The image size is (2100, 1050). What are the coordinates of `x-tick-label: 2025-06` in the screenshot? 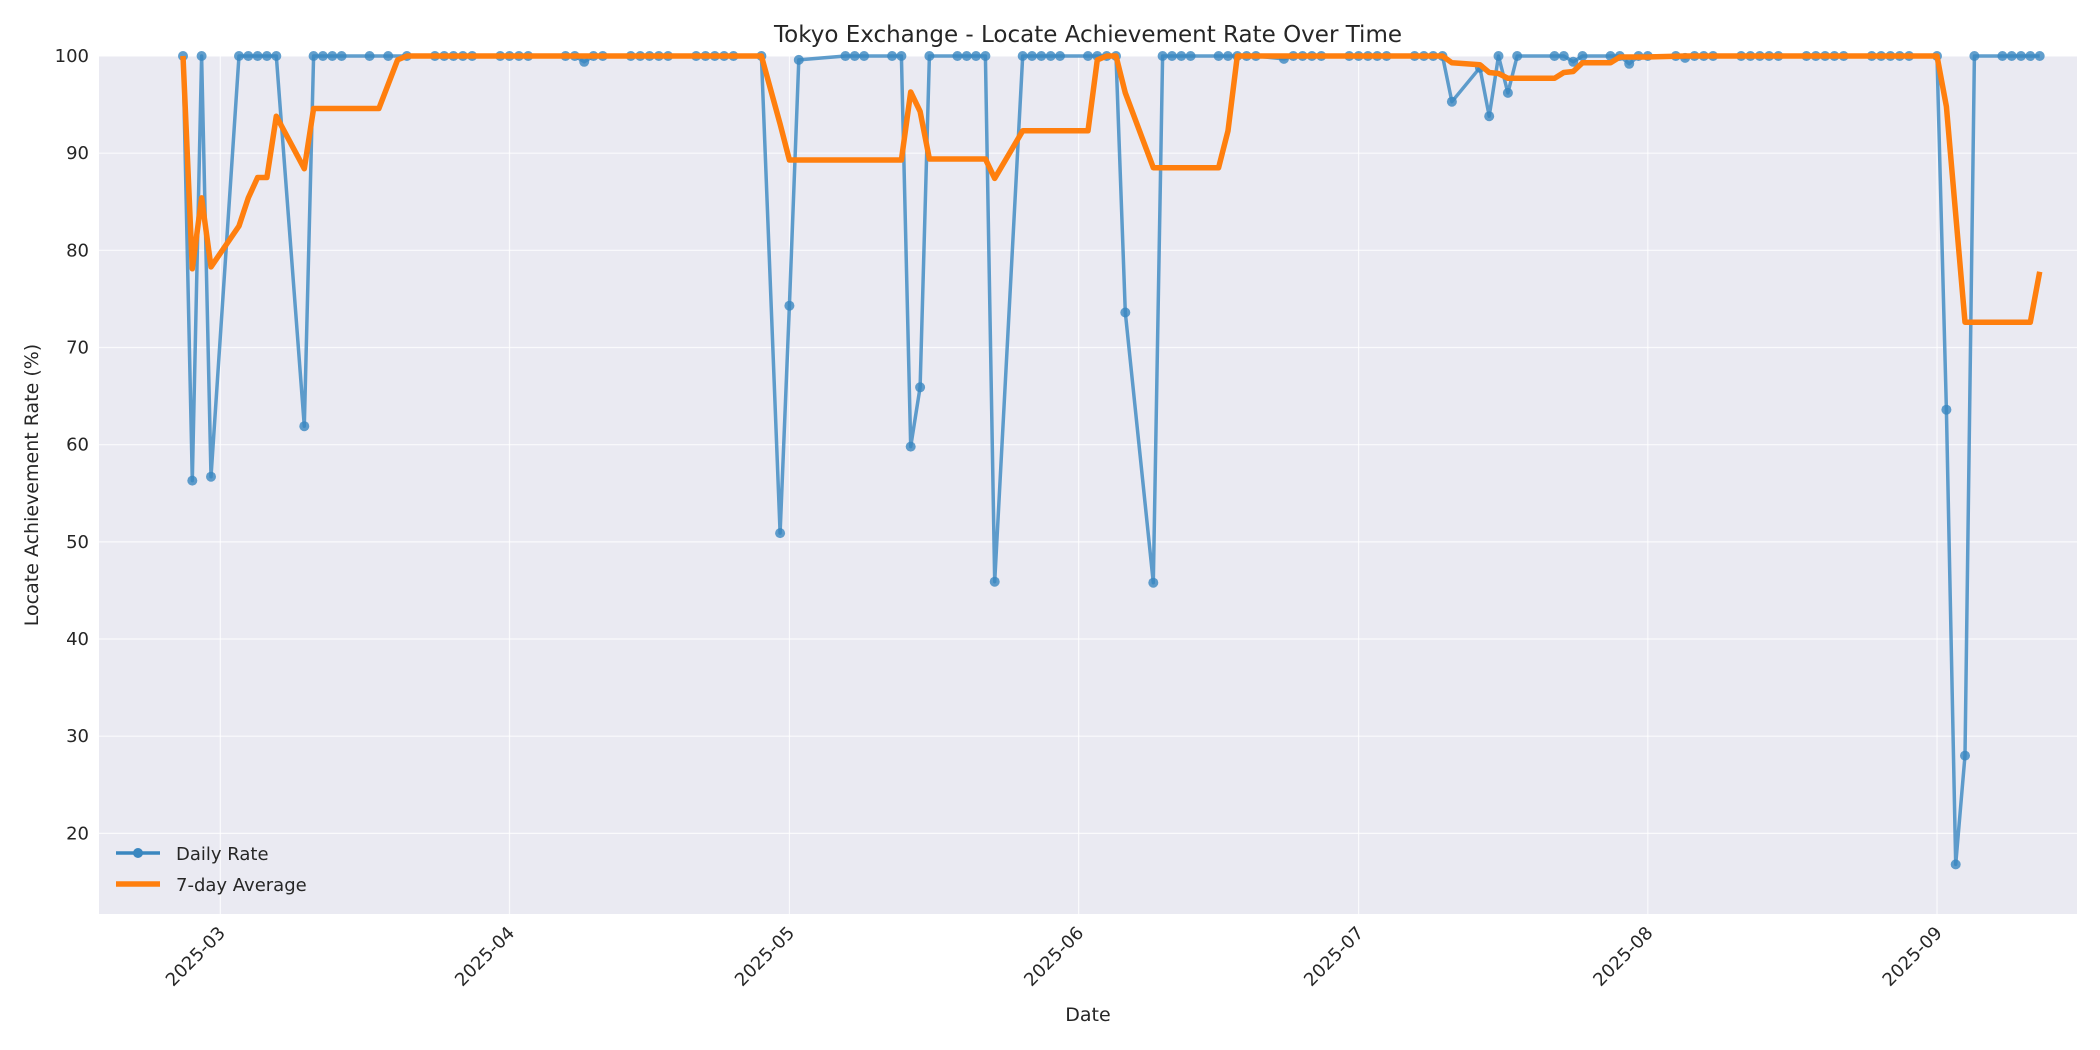 It's located at (1054, 957).